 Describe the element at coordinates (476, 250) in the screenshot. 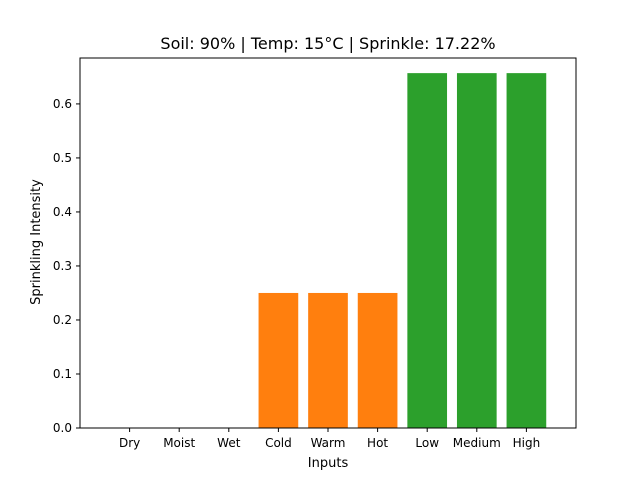

I see `bar-medium` at that location.